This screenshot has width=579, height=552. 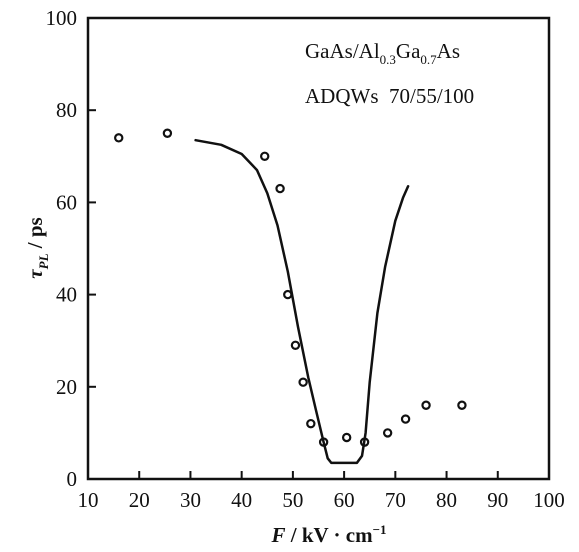 What do you see at coordinates (72, 479) in the screenshot?
I see `y-tick-label: 0` at bounding box center [72, 479].